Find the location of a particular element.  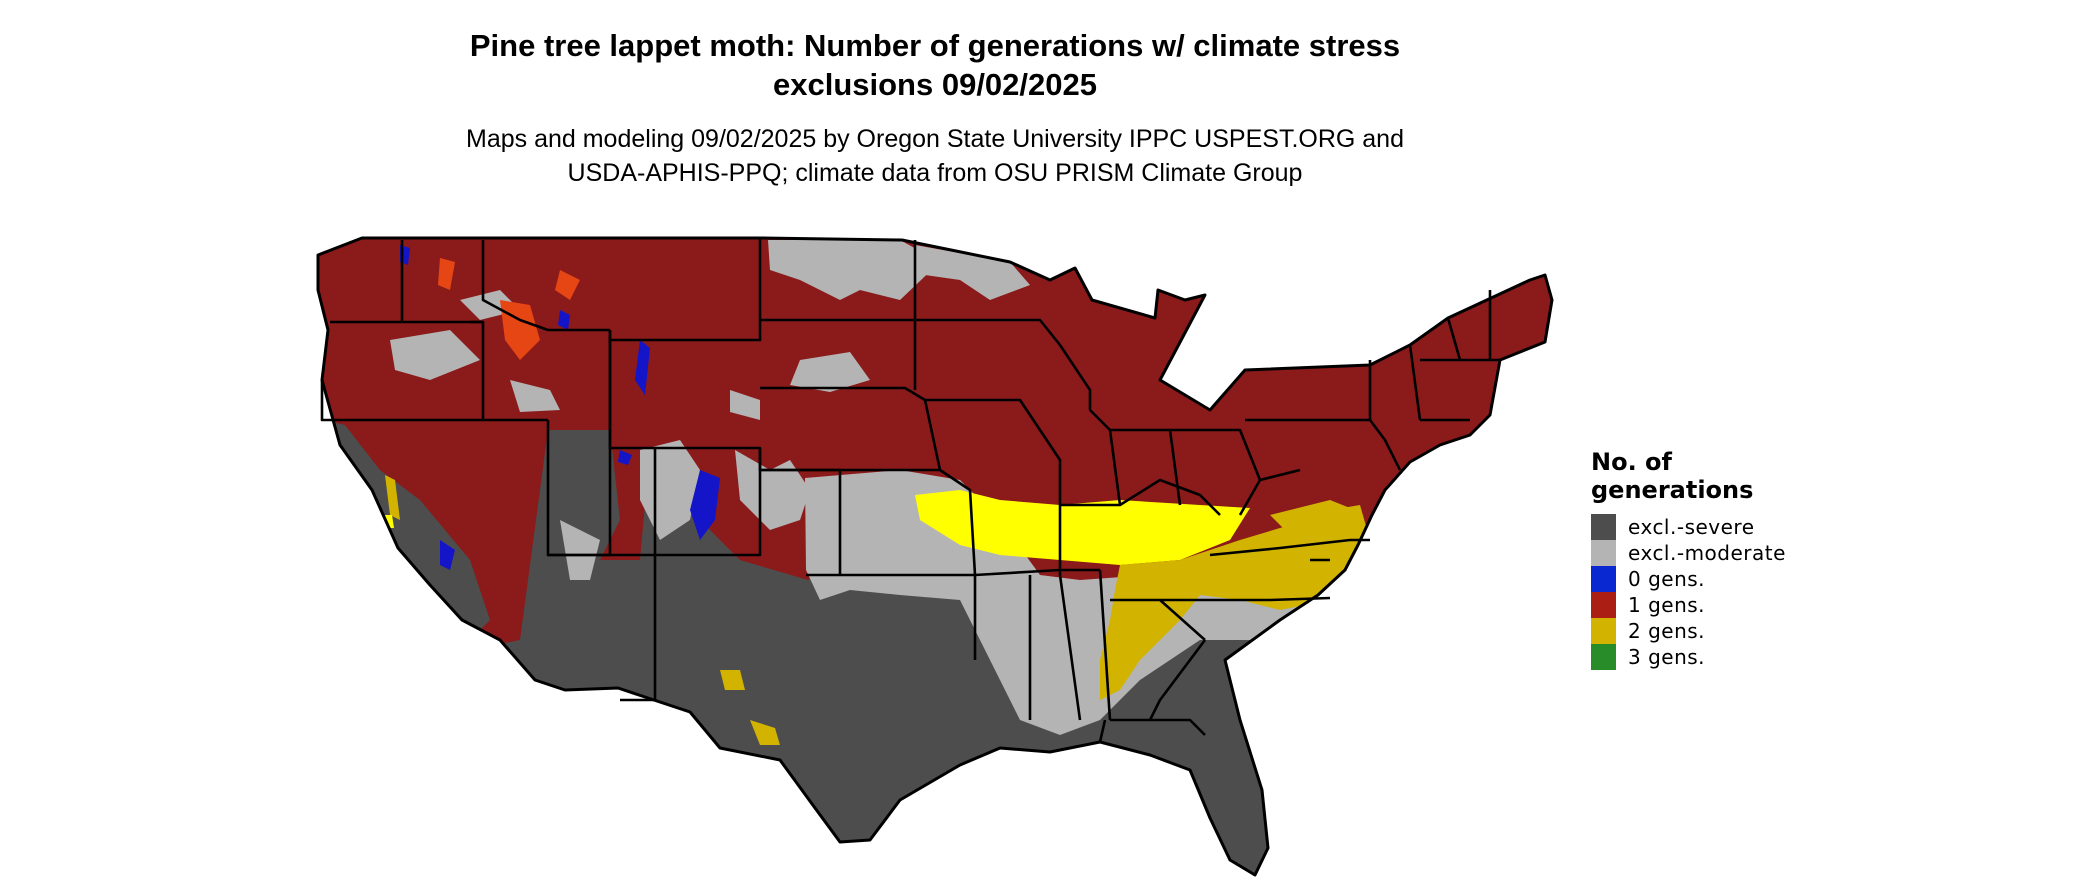

legend-item-excl-moderate: excl.-moderate is located at coordinates (1751, 553).